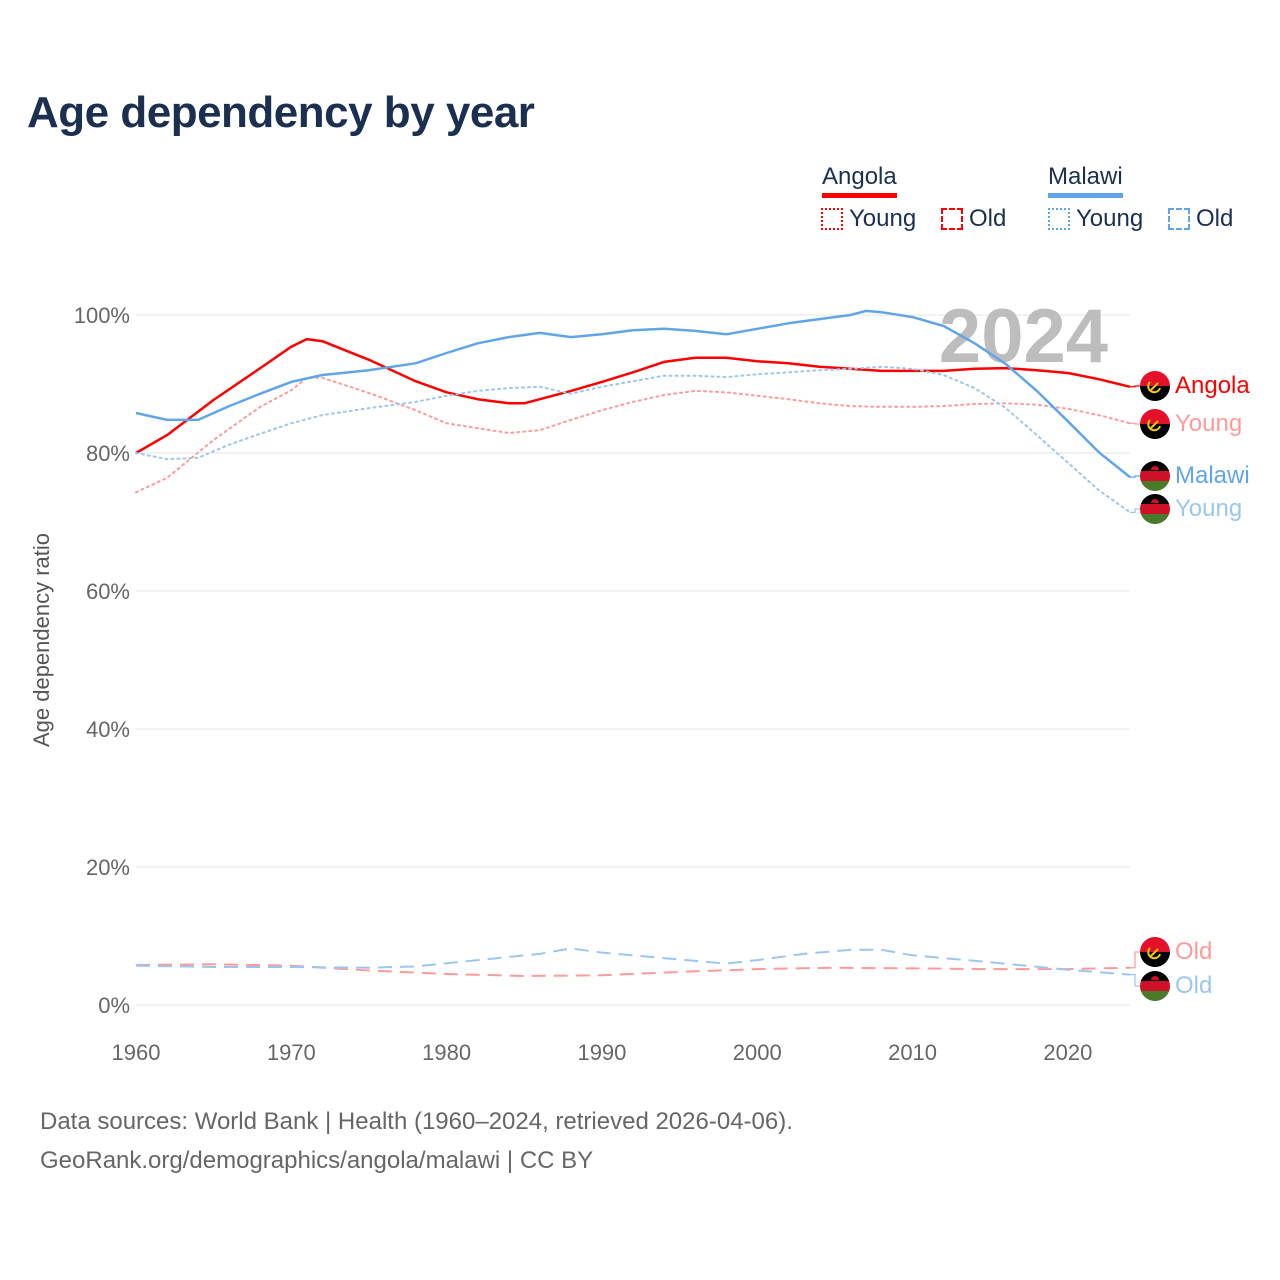  Describe the element at coordinates (108, 729) in the screenshot. I see `y-tick-label: 40%` at that location.